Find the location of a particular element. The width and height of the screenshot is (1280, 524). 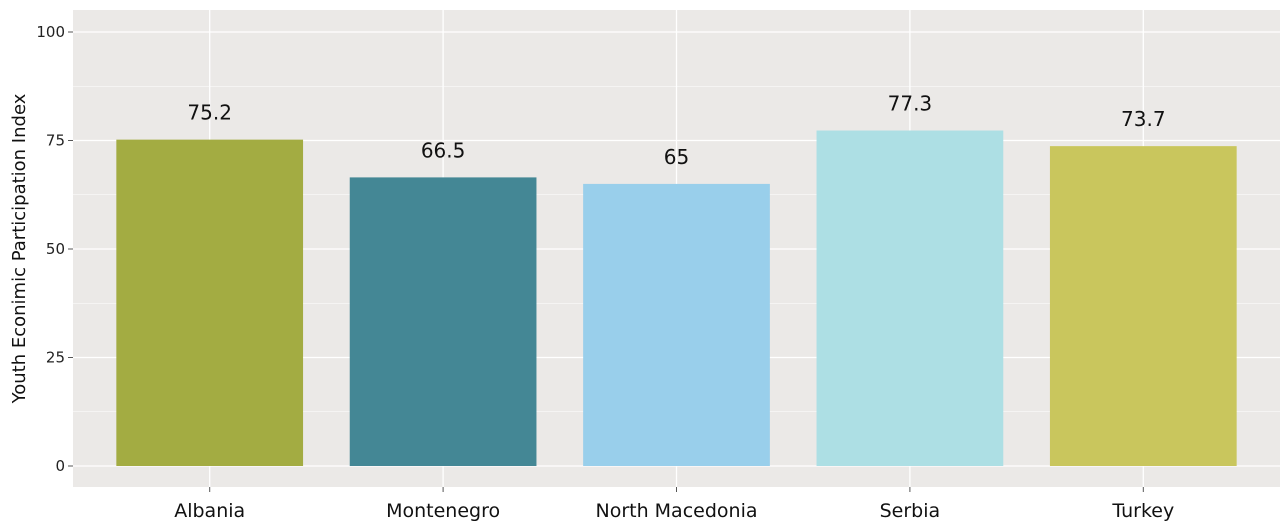

value-labels: 75.2 66.5 65 77.3 73.7 is located at coordinates (676, 130).